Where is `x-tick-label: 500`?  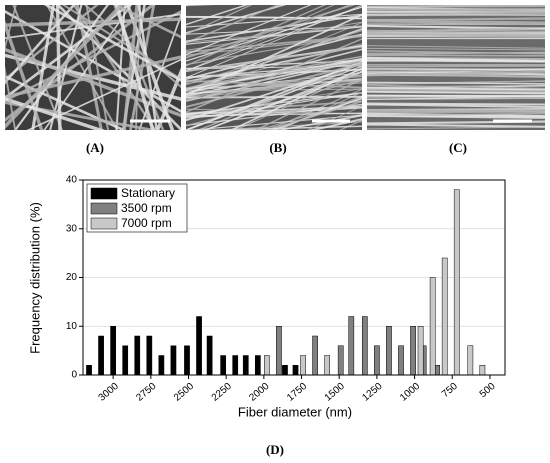 x-tick-label: 500 is located at coordinates (488, 390).